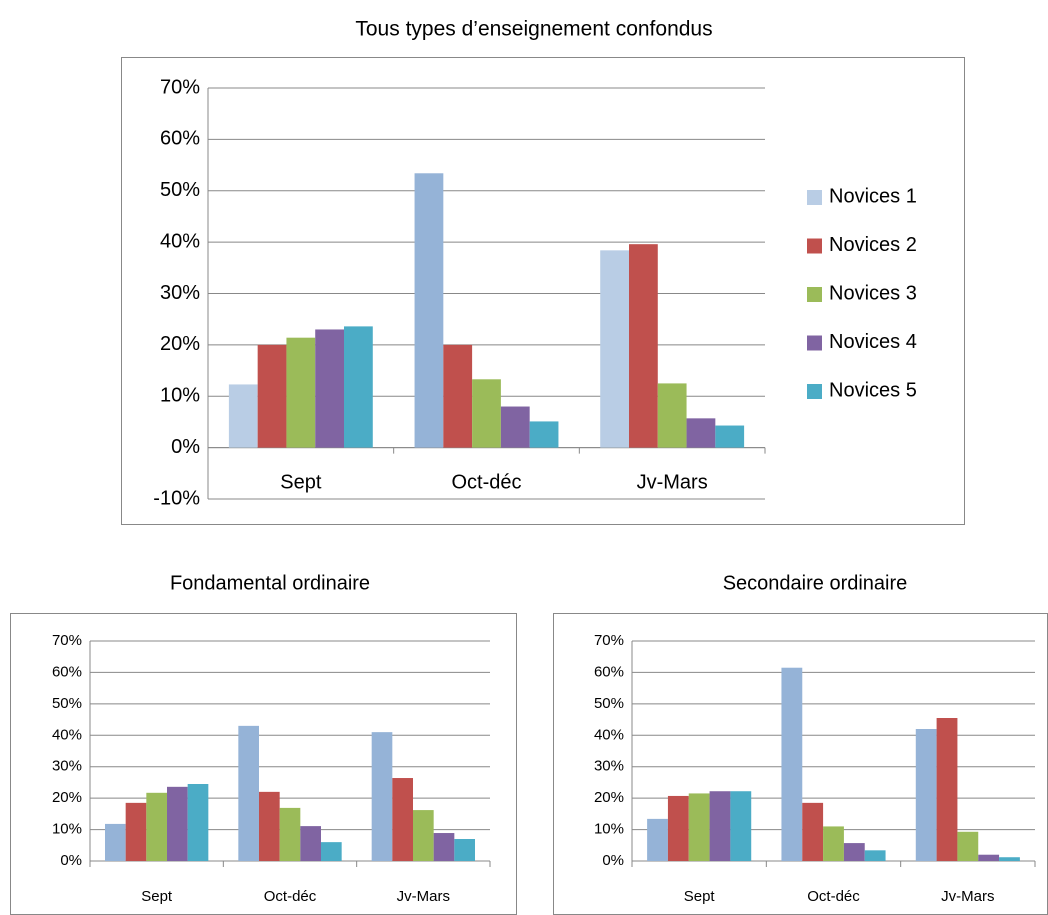  I want to click on y-tick-label: -10%, so click(176, 498).